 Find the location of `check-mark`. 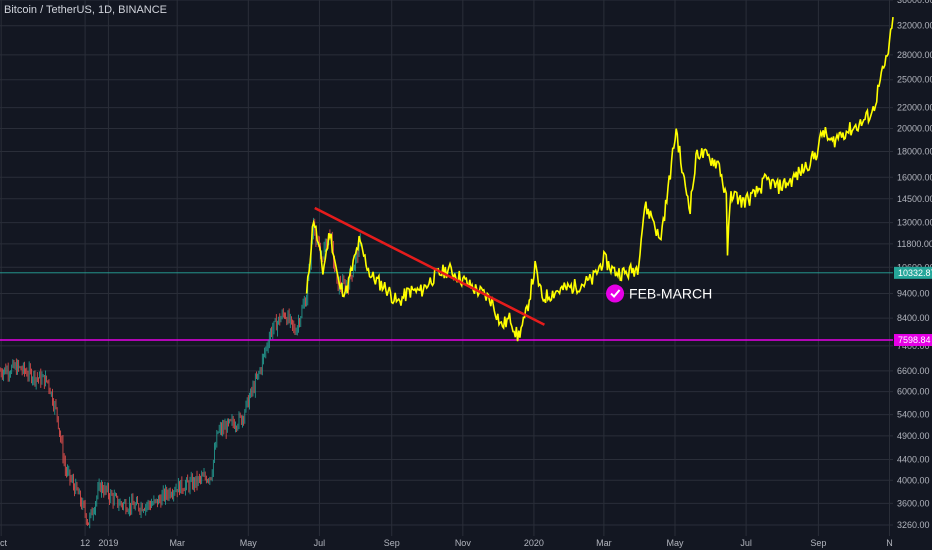

check-mark is located at coordinates (615, 293).